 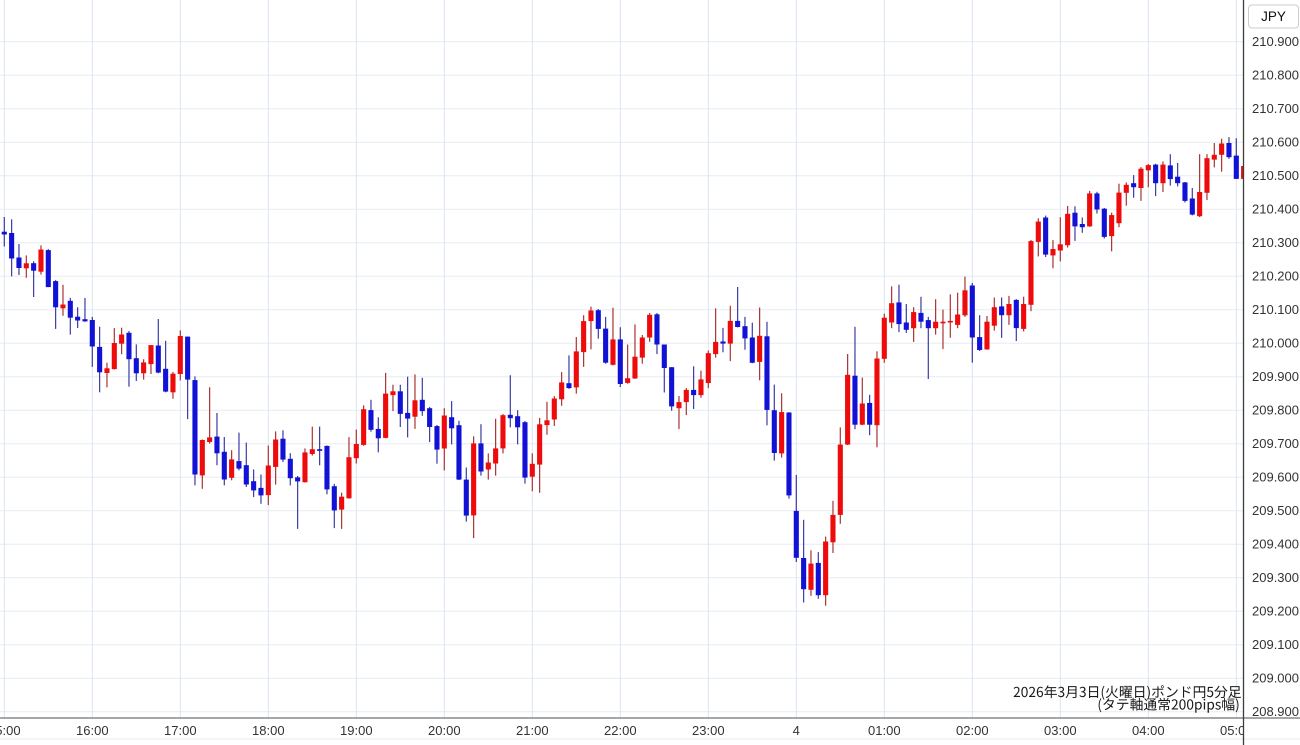 I want to click on svg-text: 210.400, so click(x=1275, y=209).